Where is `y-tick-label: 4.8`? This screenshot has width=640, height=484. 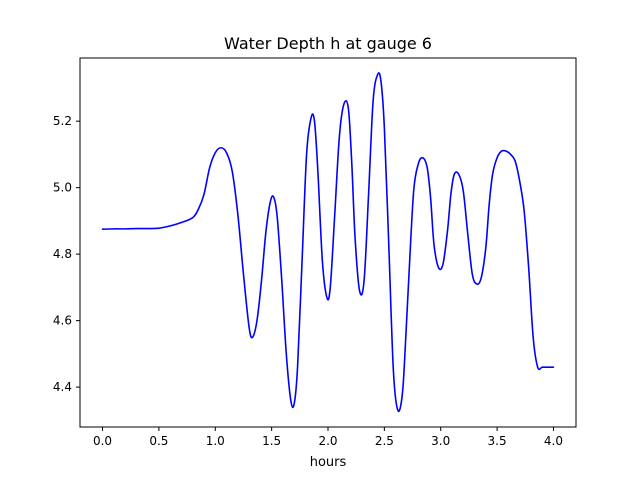 y-tick-label: 4.8 is located at coordinates (62, 254).